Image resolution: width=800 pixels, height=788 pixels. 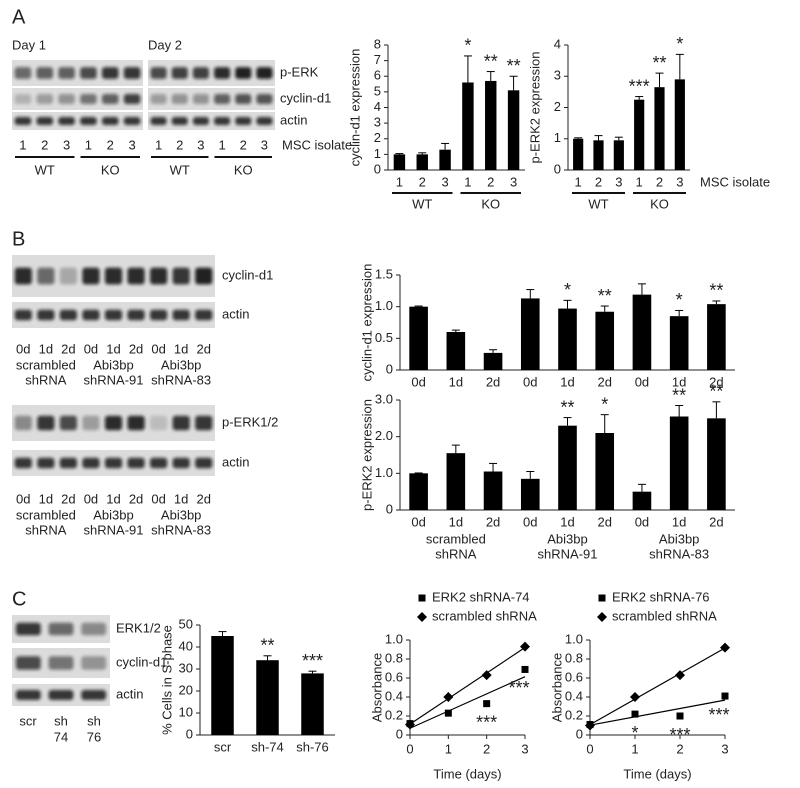 What do you see at coordinates (384, 305) in the screenshot?
I see `y-tick-label: 1.0` at bounding box center [384, 305].